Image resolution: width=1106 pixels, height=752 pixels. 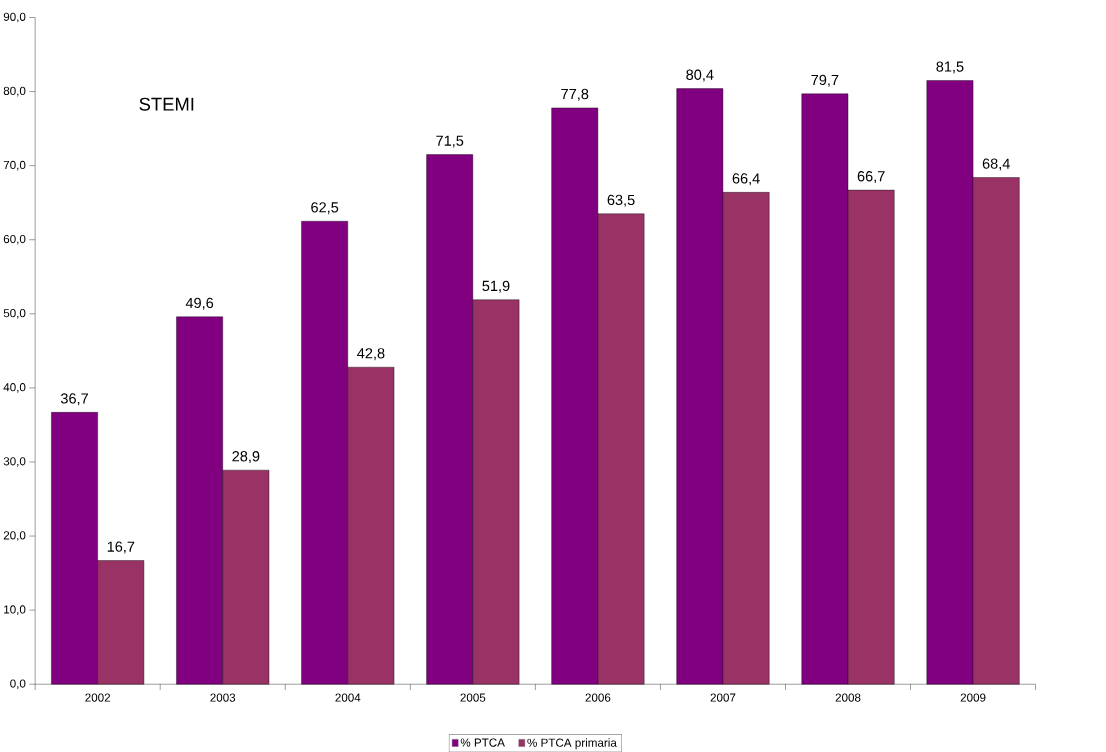 I want to click on data-label: 16,7, so click(x=121, y=547).